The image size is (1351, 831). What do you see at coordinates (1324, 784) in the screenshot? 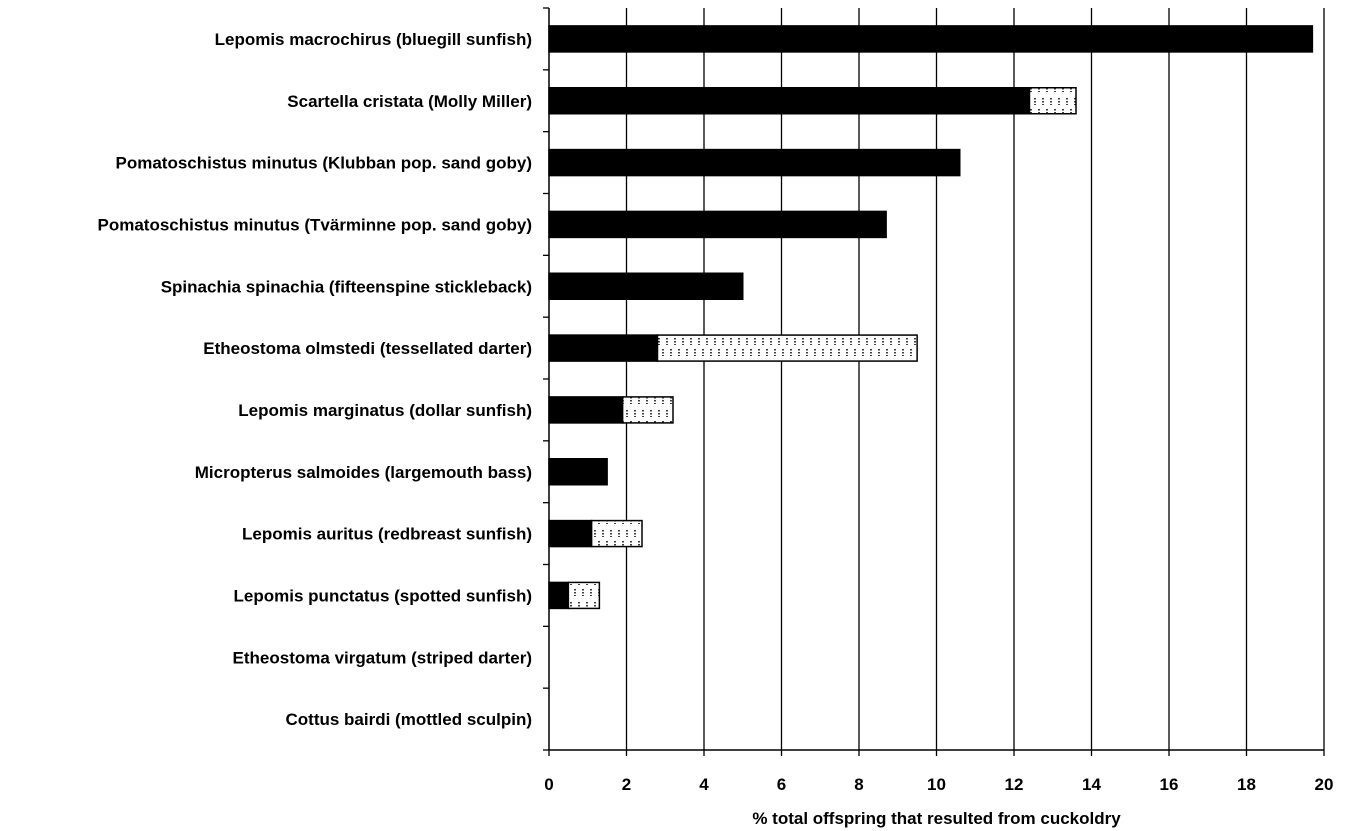
I see `x-tick-label: 20` at bounding box center [1324, 784].